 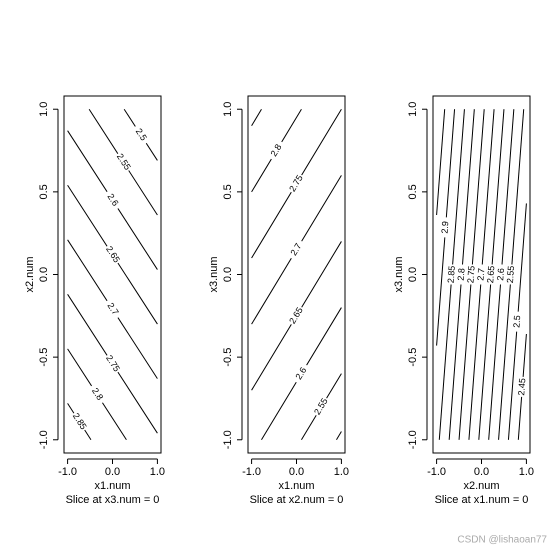 I want to click on contour-label: 2.55, so click(x=510, y=274).